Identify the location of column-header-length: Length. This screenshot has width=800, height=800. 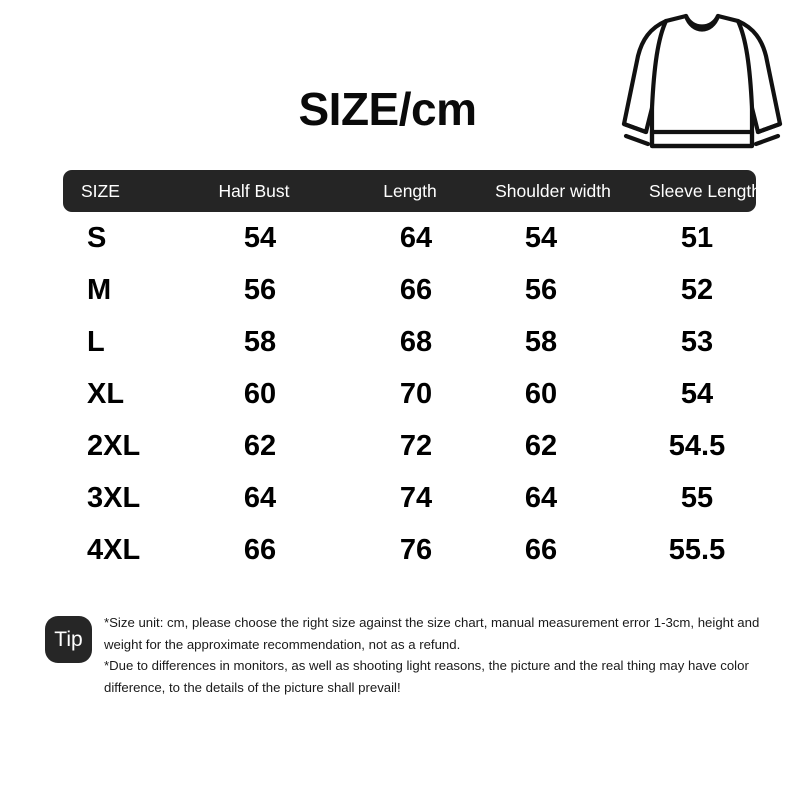
(410, 191).